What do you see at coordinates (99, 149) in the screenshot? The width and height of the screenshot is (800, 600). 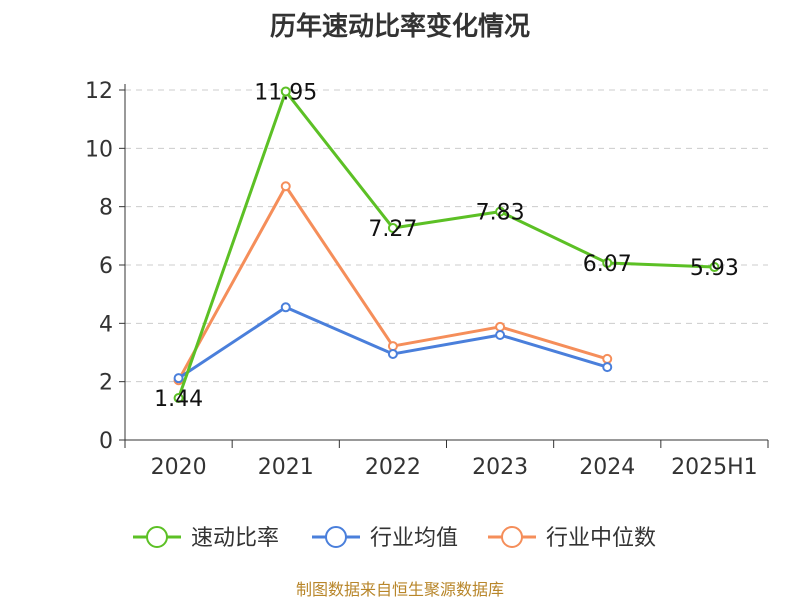 I see `y-tick-label: 10` at bounding box center [99, 149].